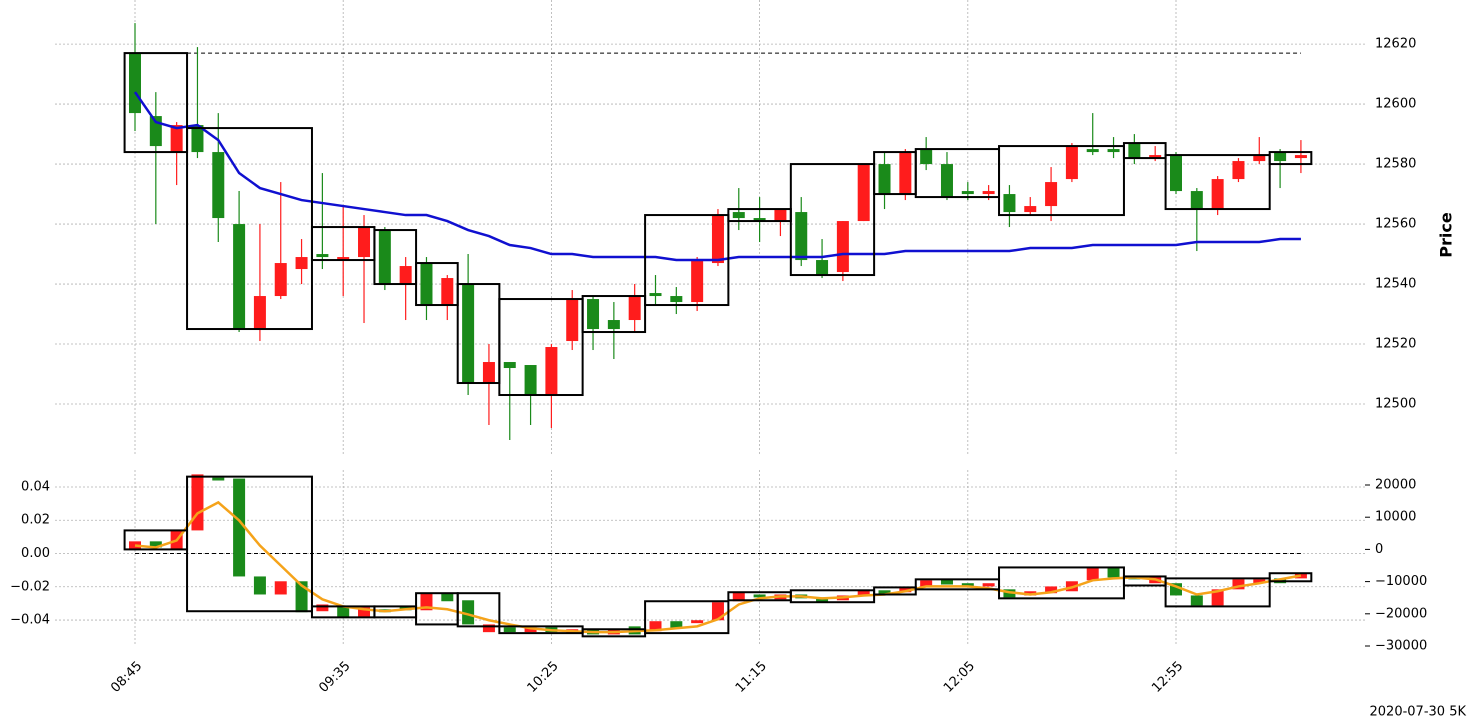  I want to click on y-tick-label: 12600, so click(1395, 104).